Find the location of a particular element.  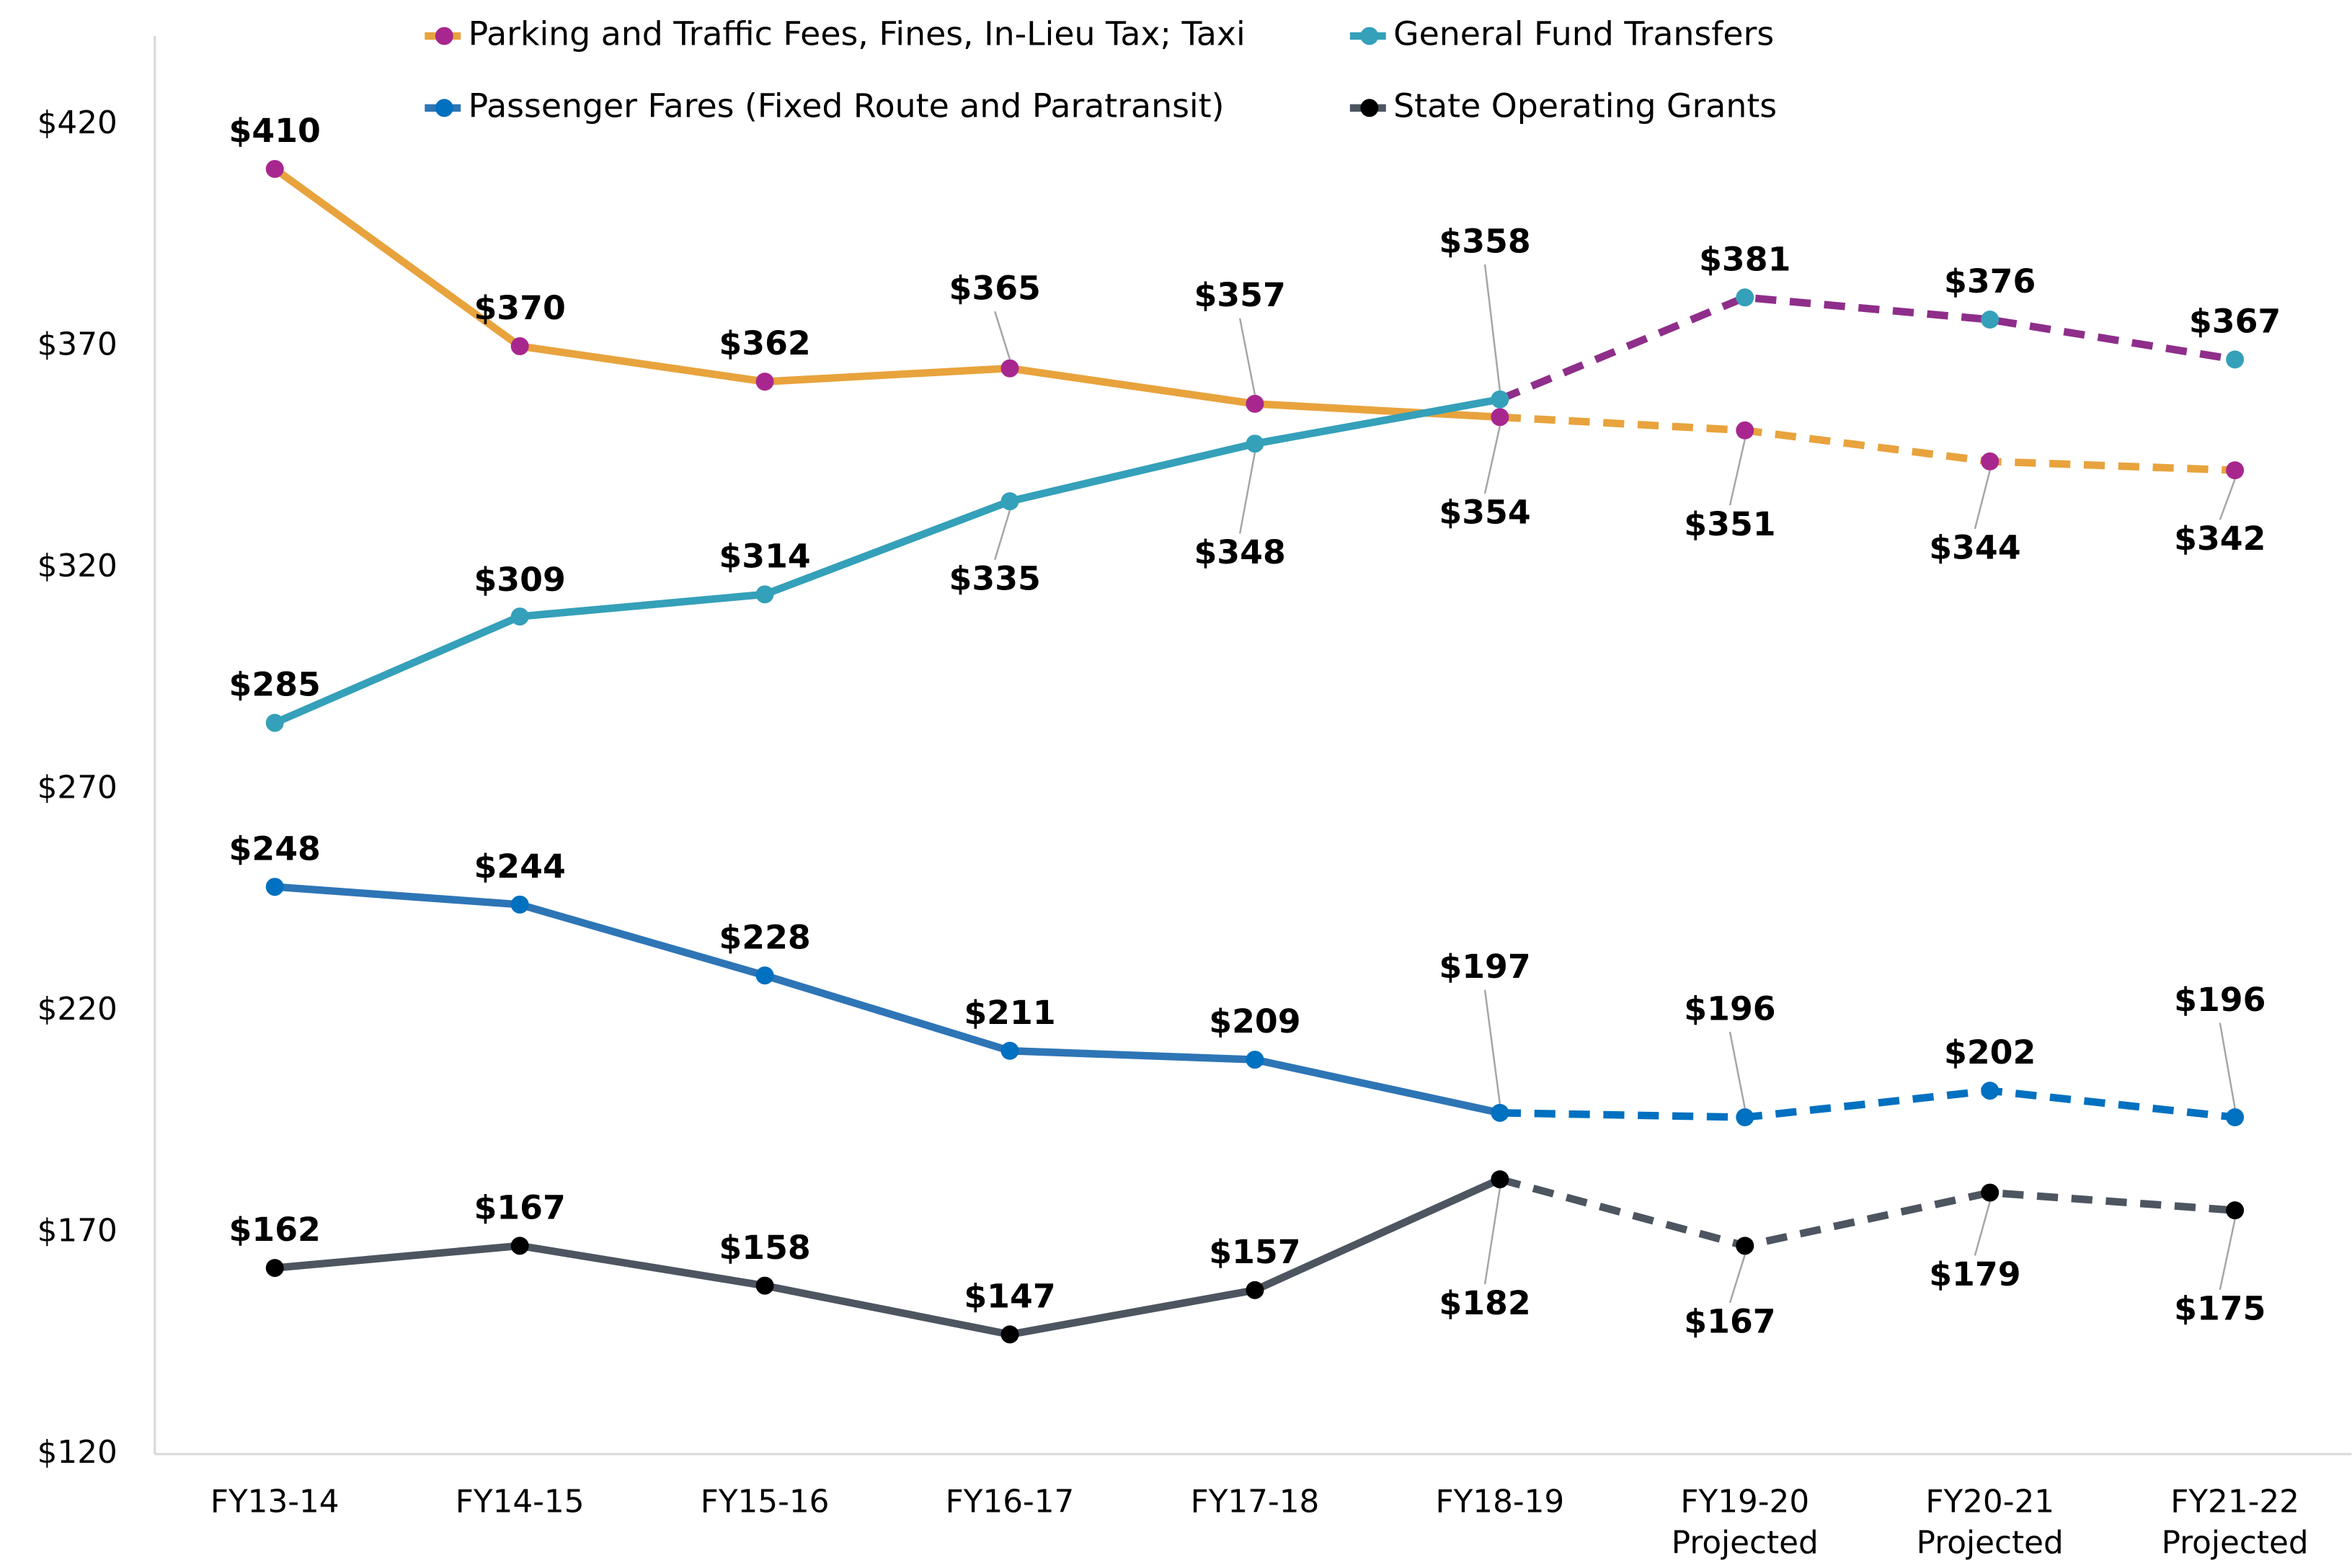

x-tick-label: FY13-14 is located at coordinates (275, 1502).